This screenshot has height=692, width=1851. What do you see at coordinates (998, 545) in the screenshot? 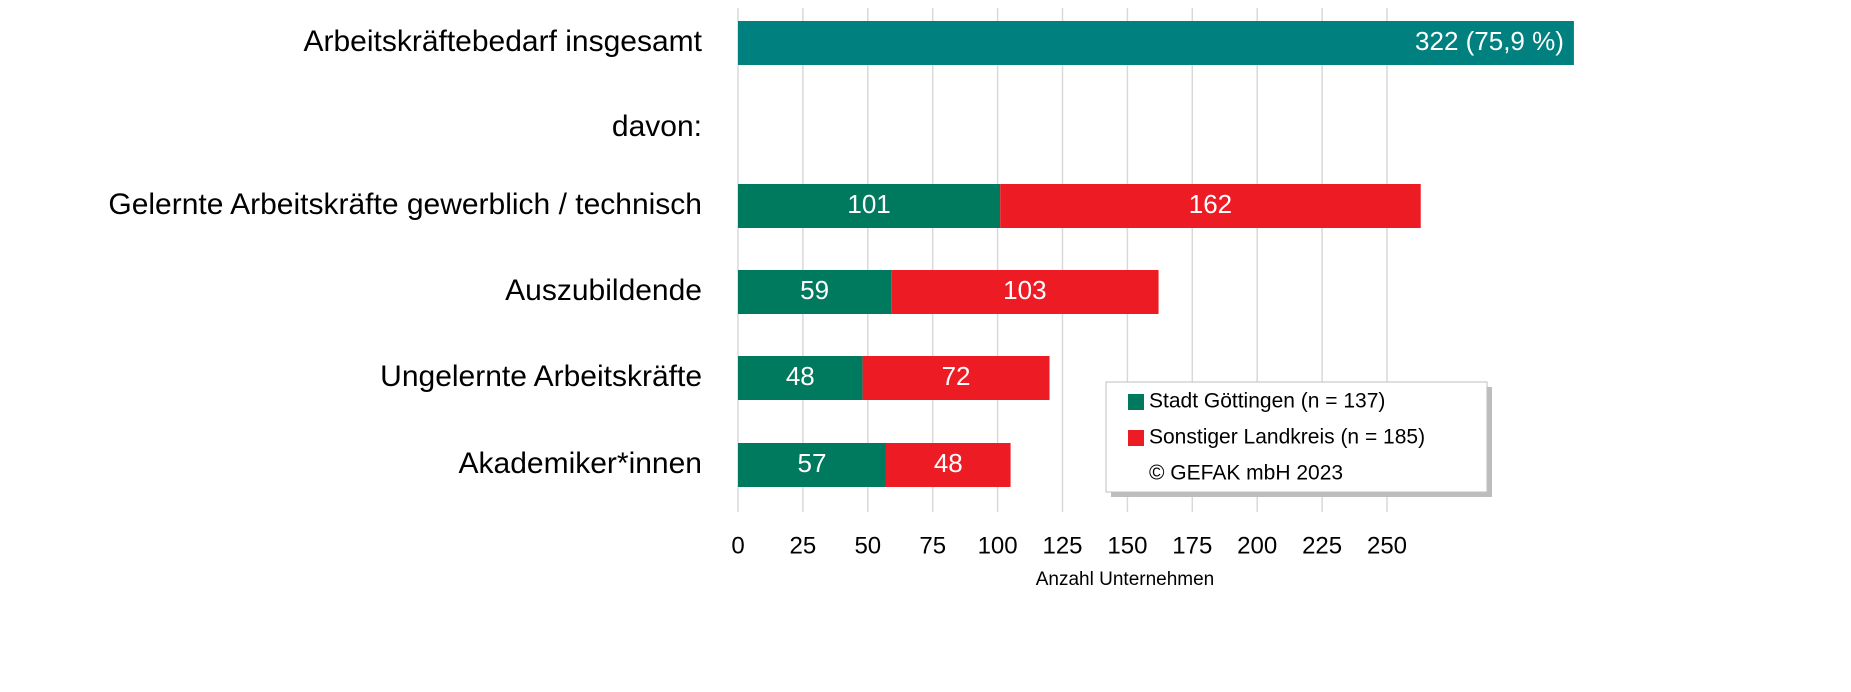
I see `x-tick-label: 100` at bounding box center [998, 545].